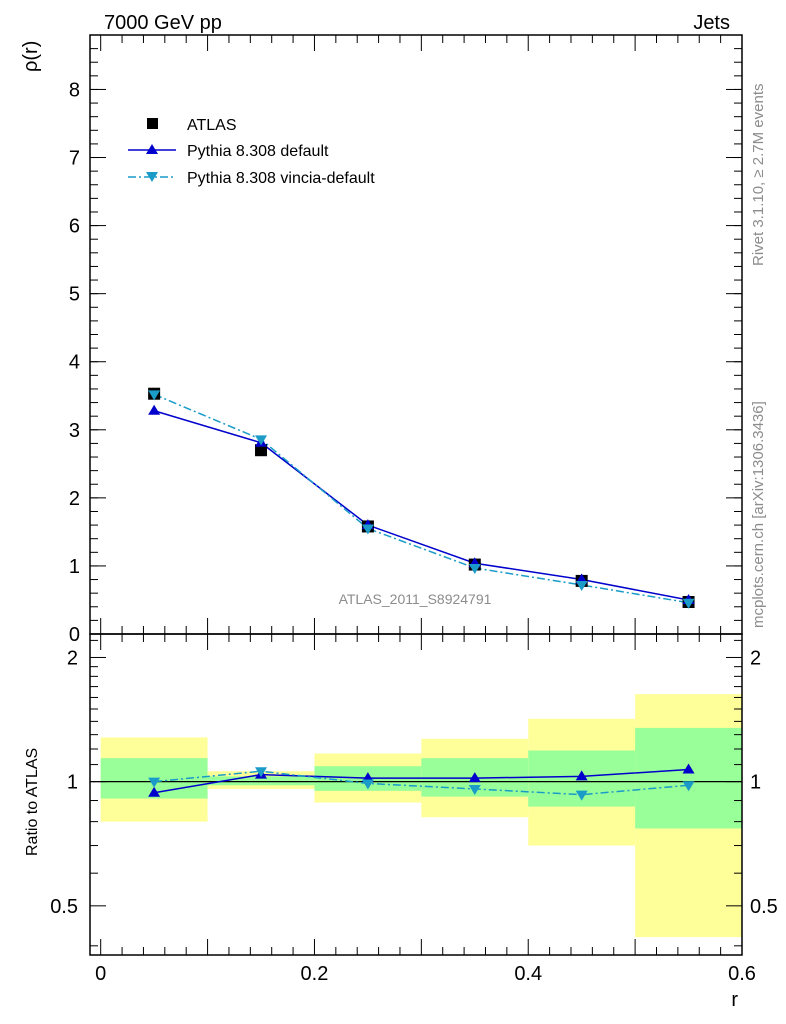  Describe the element at coordinates (74, 363) in the screenshot. I see `main-y-tick-label: 4` at that location.